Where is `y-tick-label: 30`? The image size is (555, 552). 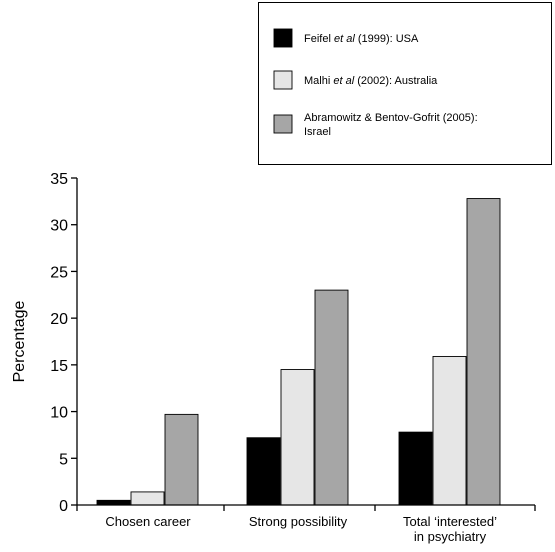 y-tick-label: 30 is located at coordinates (59, 226).